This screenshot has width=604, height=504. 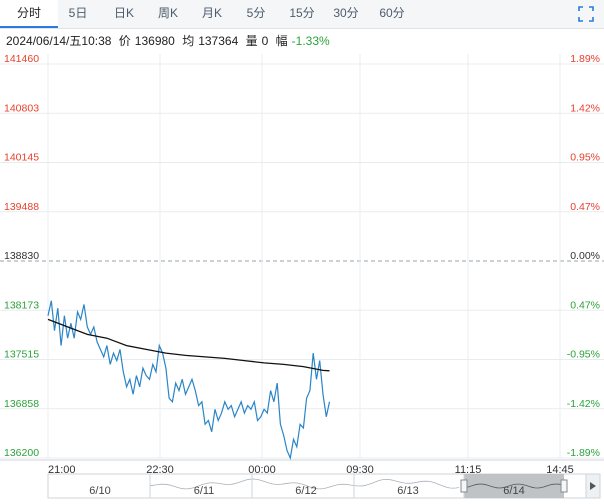 I want to click on y-tick-left: 138830, so click(x=21, y=256).